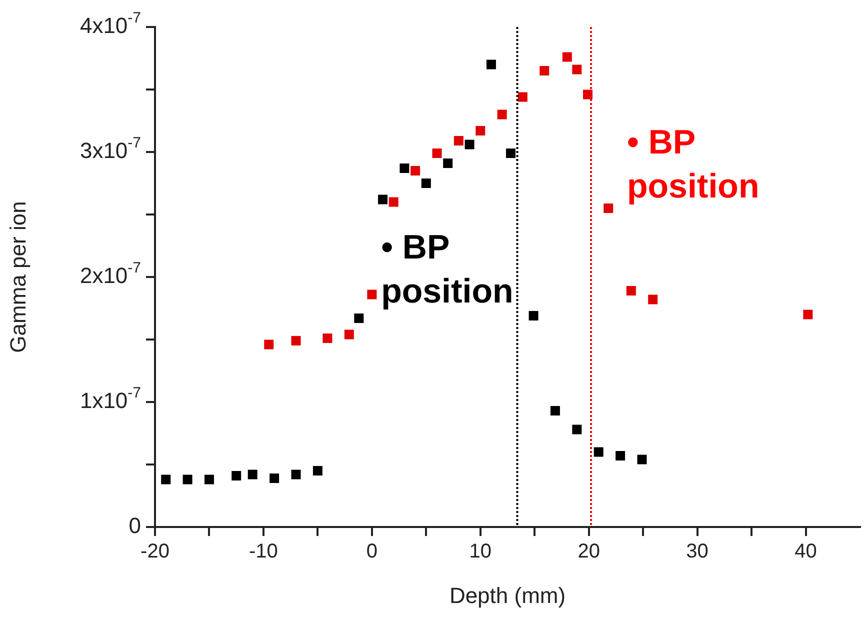 This screenshot has height=624, width=867. I want to click on y-axis-title: Gamma per ion, so click(17, 277).